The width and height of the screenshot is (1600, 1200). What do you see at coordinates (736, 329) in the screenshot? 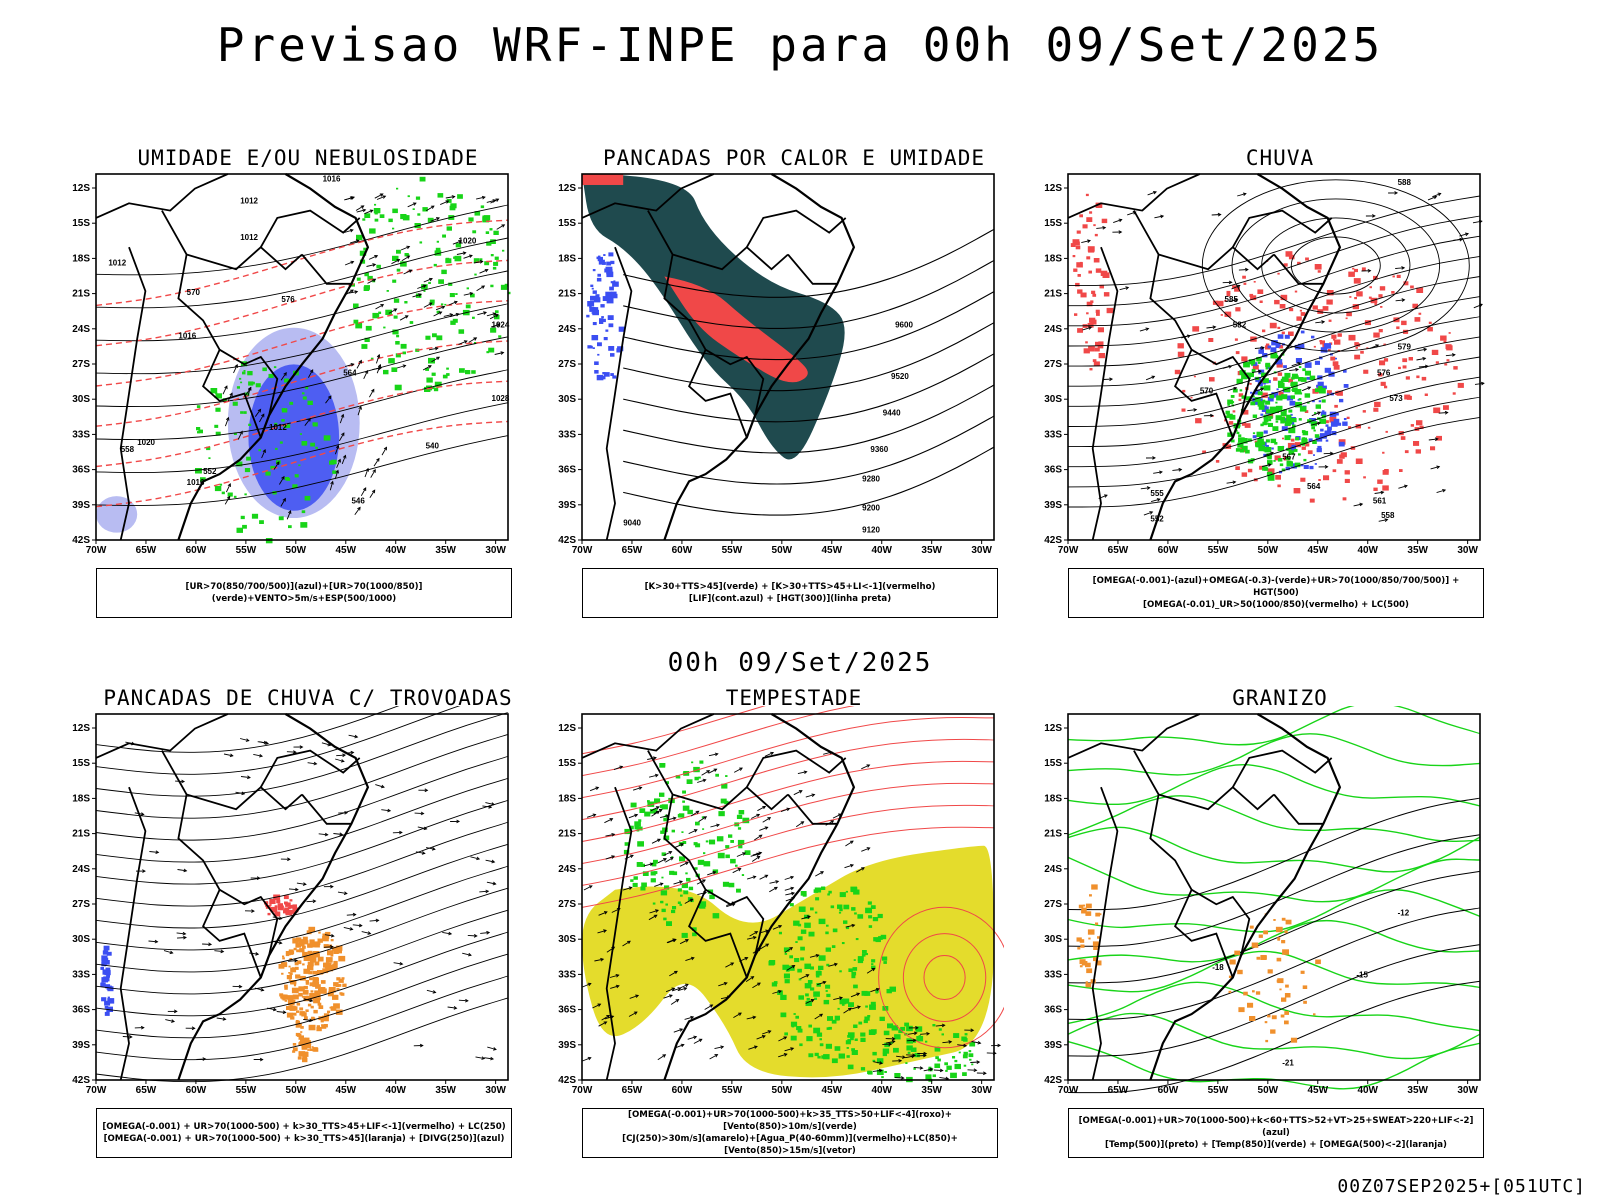
I see `instability-area` at bounding box center [736, 329].